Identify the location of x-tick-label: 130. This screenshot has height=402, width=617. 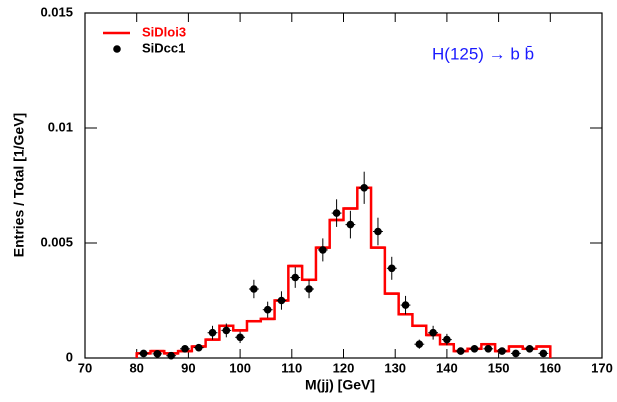
(395, 367).